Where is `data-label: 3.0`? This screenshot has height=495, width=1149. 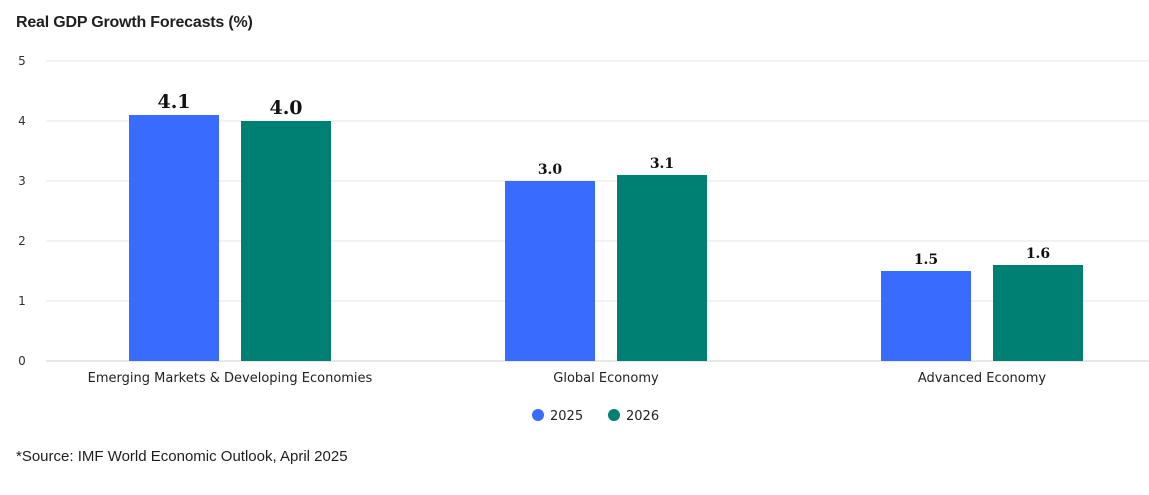
data-label: 3.0 is located at coordinates (550, 170).